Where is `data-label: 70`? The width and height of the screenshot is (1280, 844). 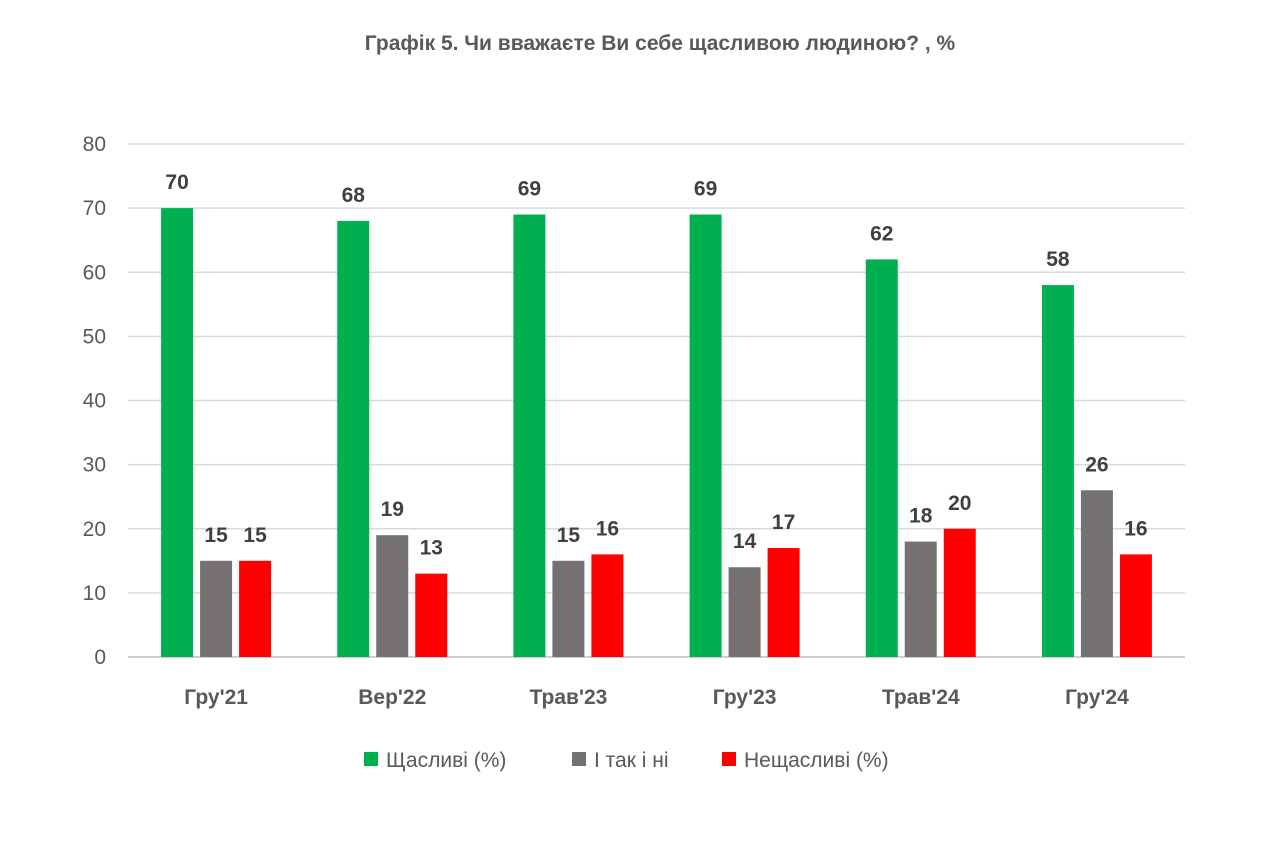
data-label: 70 is located at coordinates (176, 182).